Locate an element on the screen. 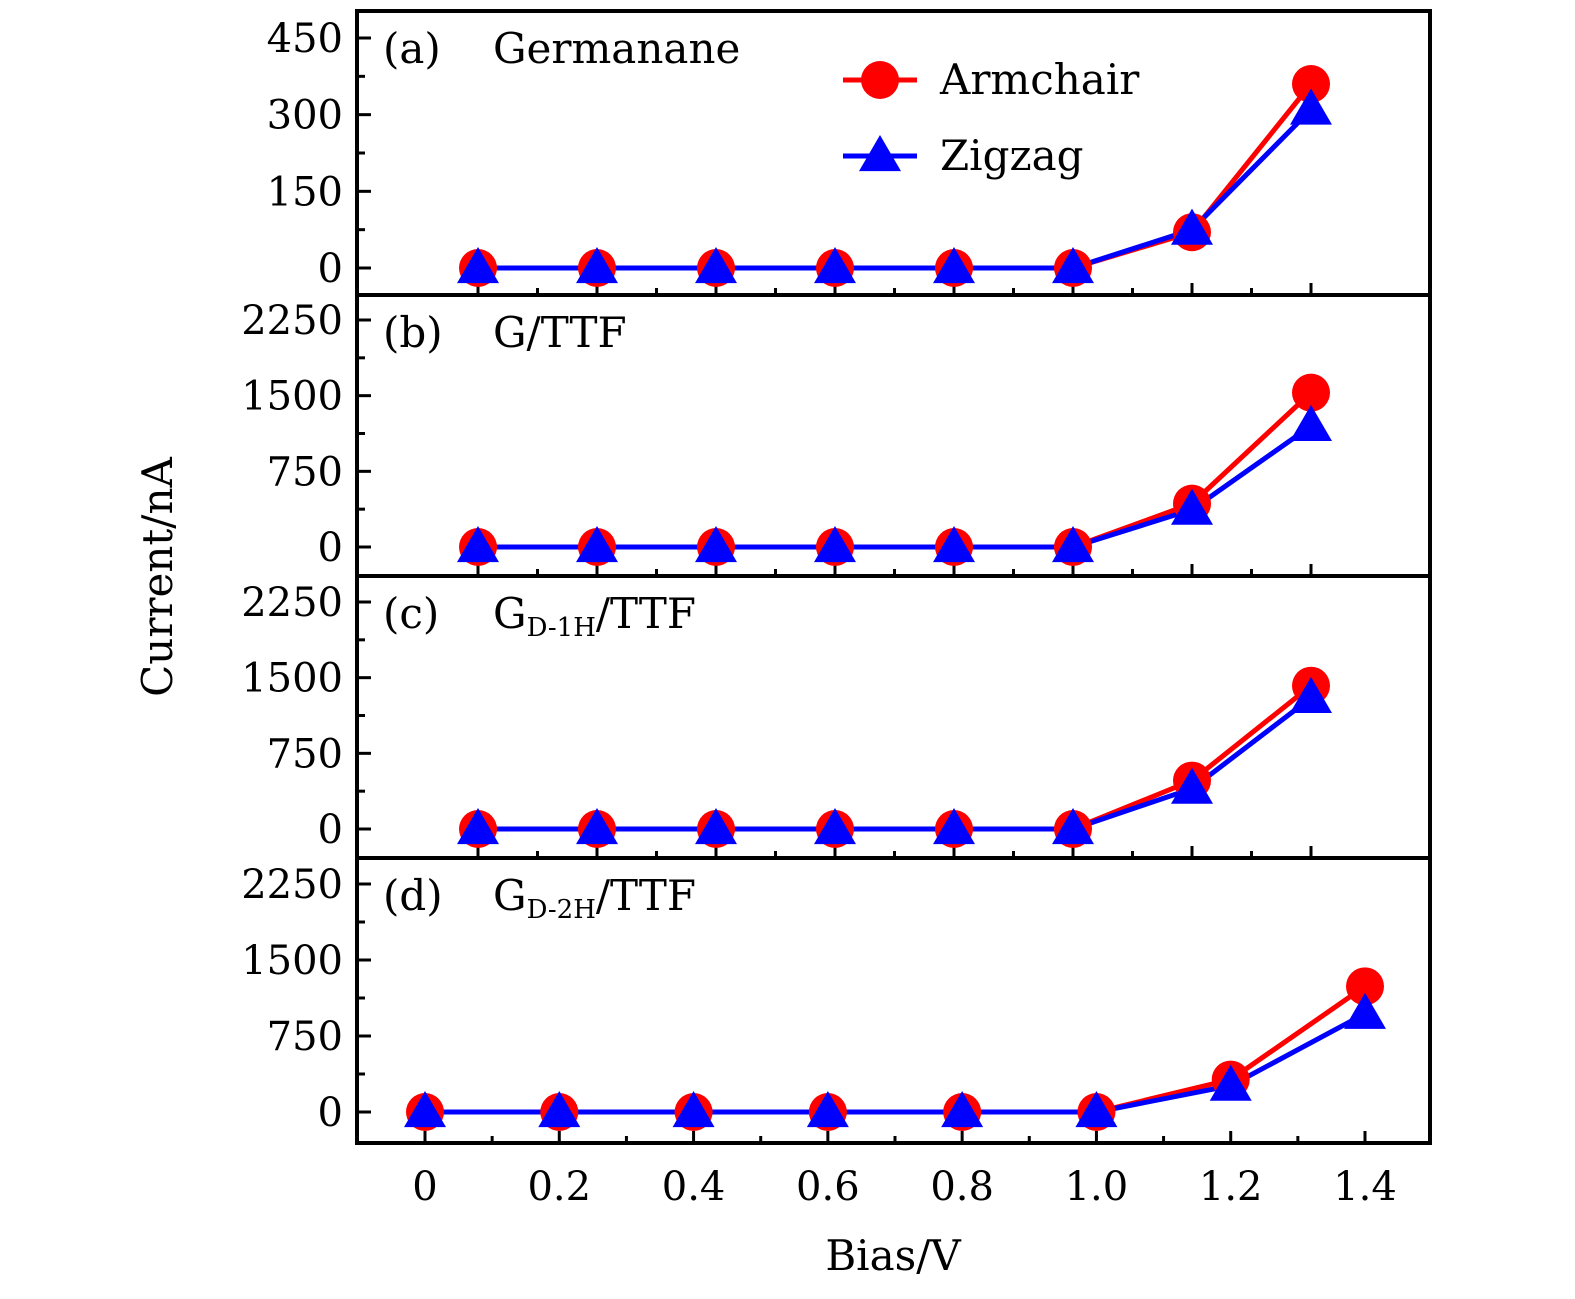 The width and height of the screenshot is (1575, 1299). x-tick-label: 0.6 is located at coordinates (828, 1187).